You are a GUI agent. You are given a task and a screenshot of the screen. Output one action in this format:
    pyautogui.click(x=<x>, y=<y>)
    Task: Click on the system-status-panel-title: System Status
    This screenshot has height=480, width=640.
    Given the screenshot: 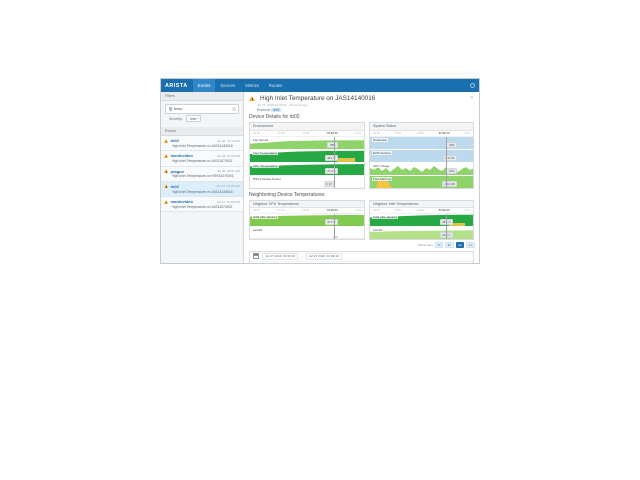 What is the action you would take?
    pyautogui.click(x=421, y=127)
    